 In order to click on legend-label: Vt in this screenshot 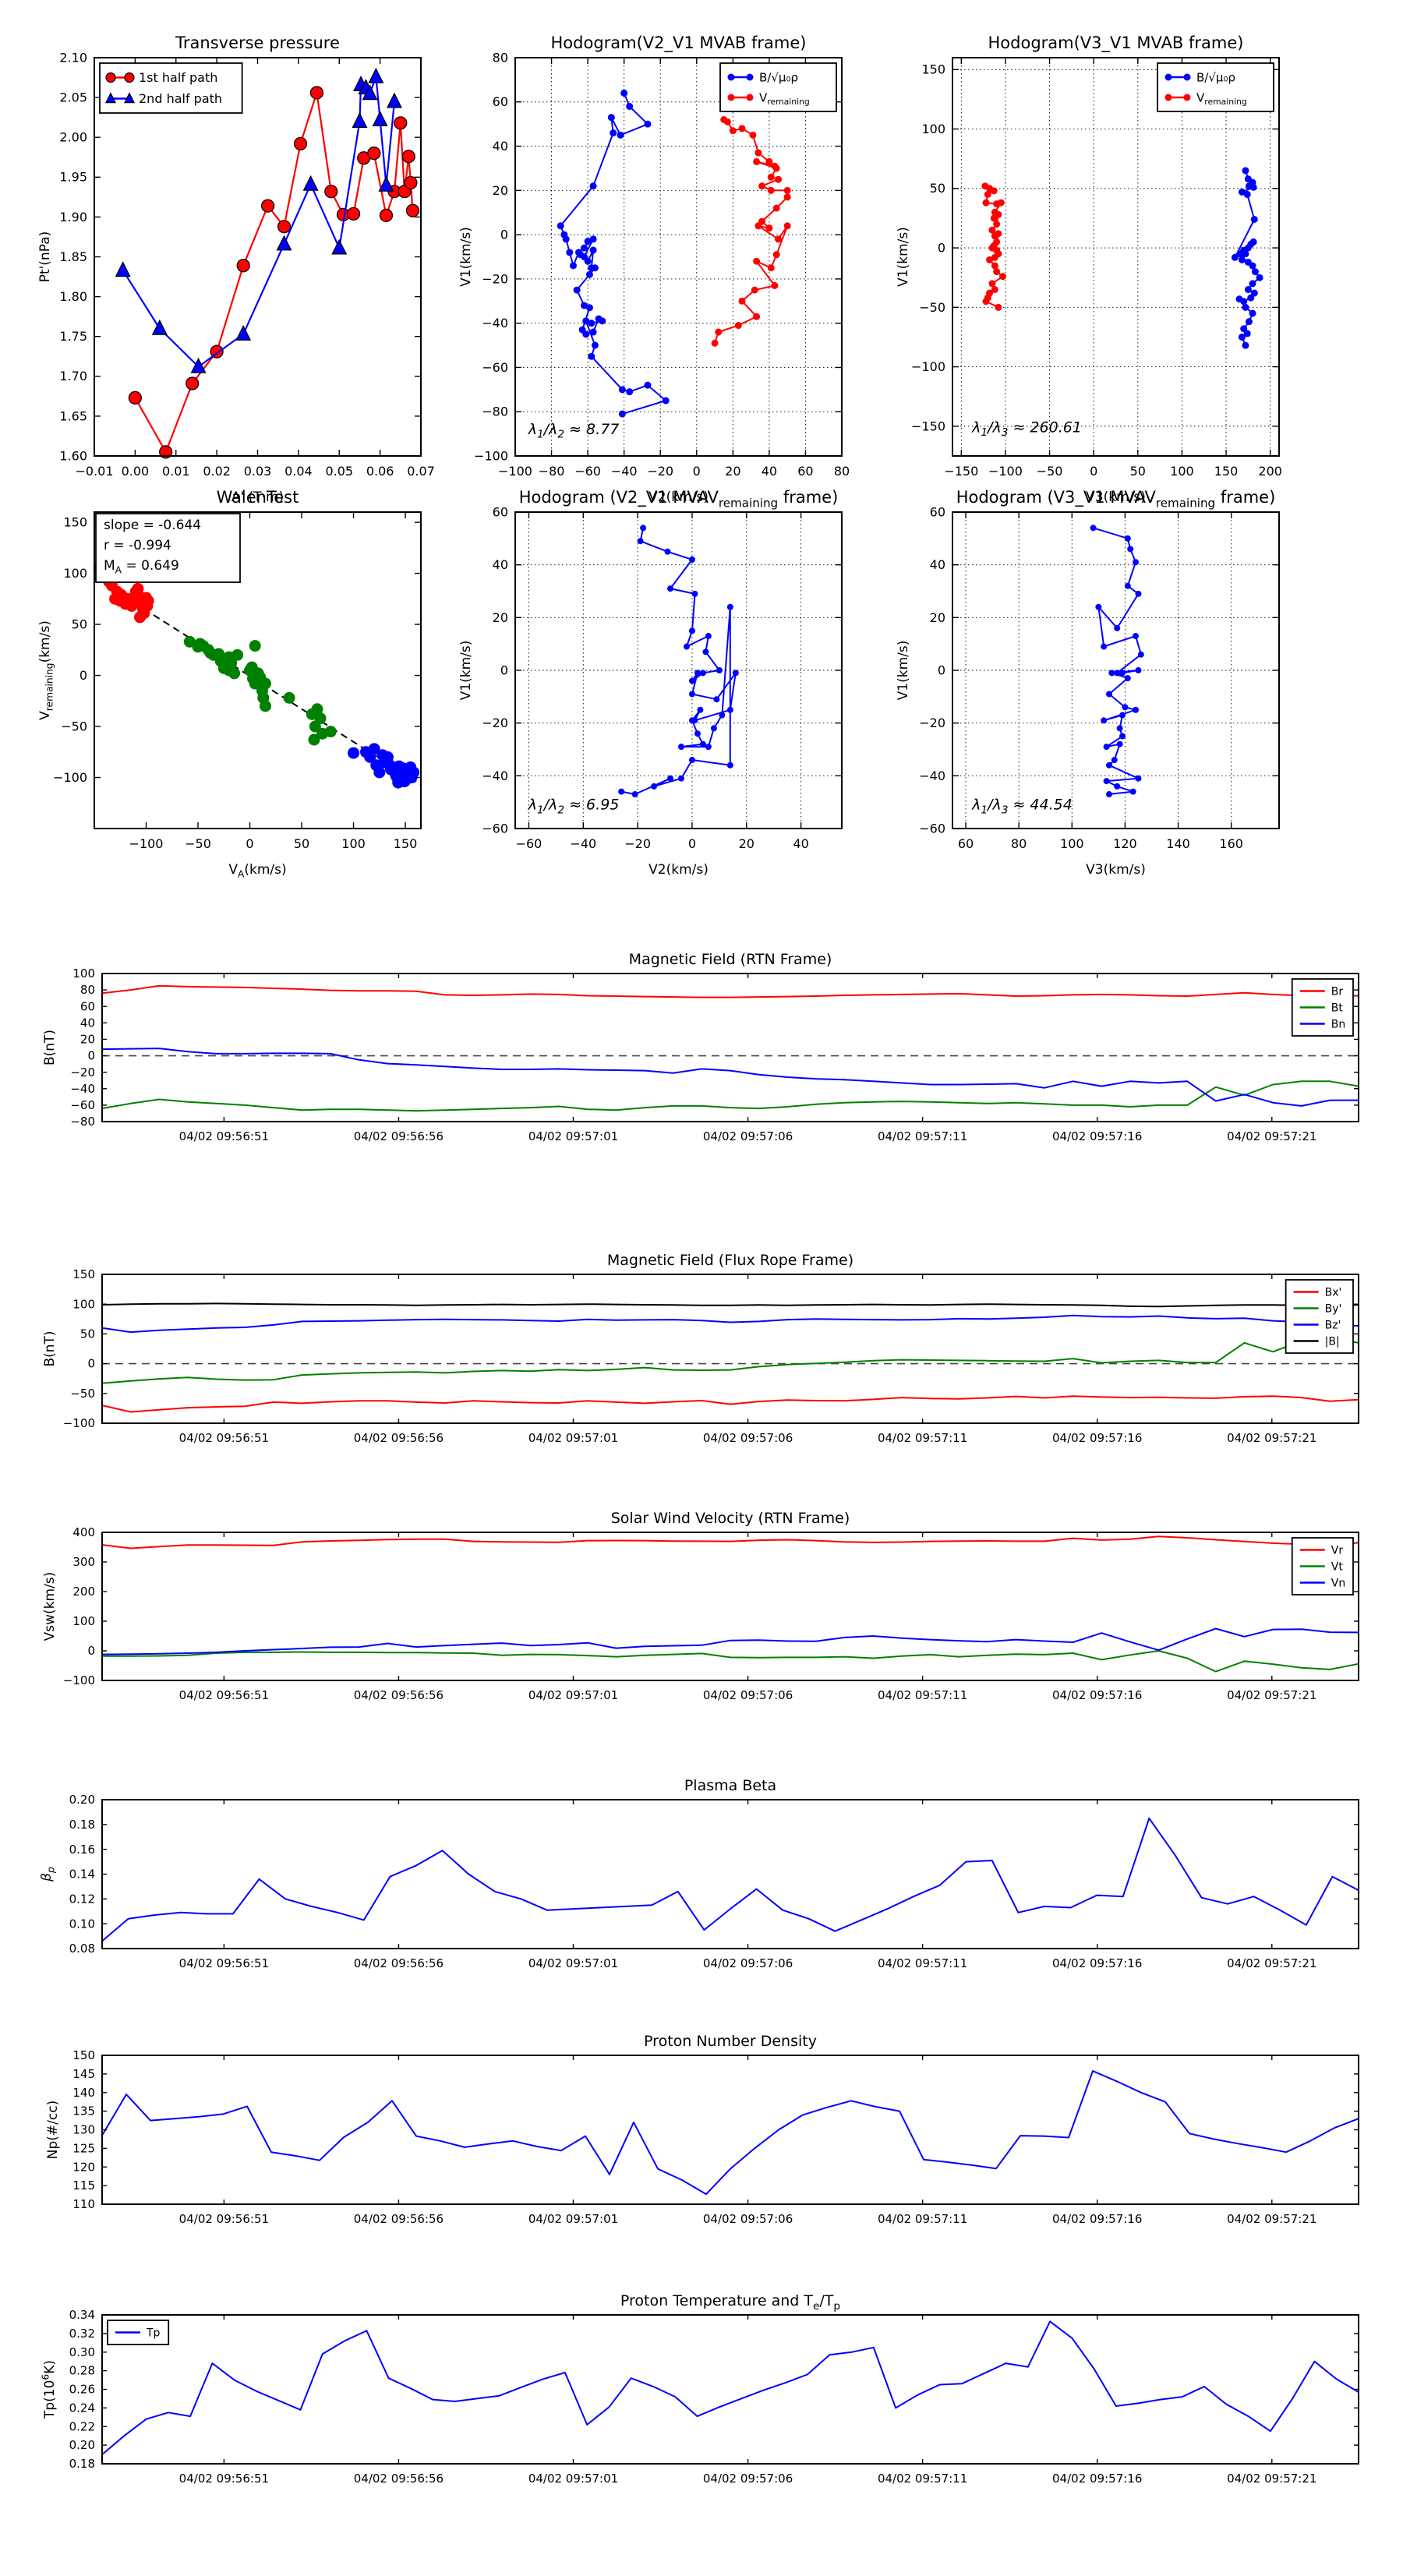, I will do `click(1337, 1566)`.